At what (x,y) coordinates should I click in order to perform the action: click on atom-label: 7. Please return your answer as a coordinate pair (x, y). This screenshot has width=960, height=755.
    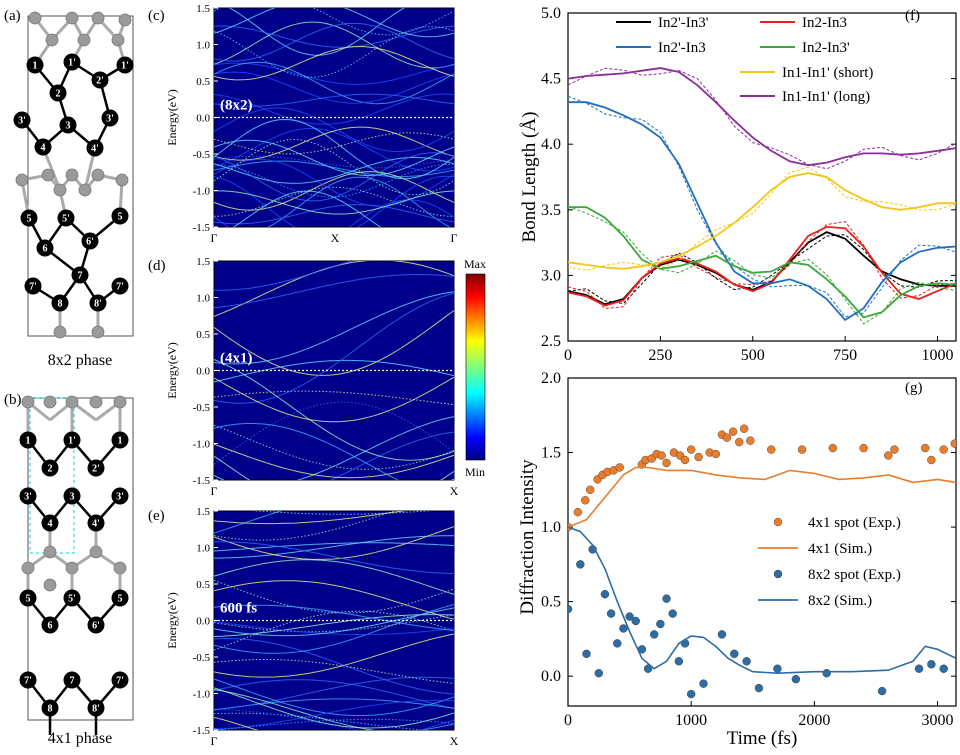
    Looking at the image, I should click on (80, 276).